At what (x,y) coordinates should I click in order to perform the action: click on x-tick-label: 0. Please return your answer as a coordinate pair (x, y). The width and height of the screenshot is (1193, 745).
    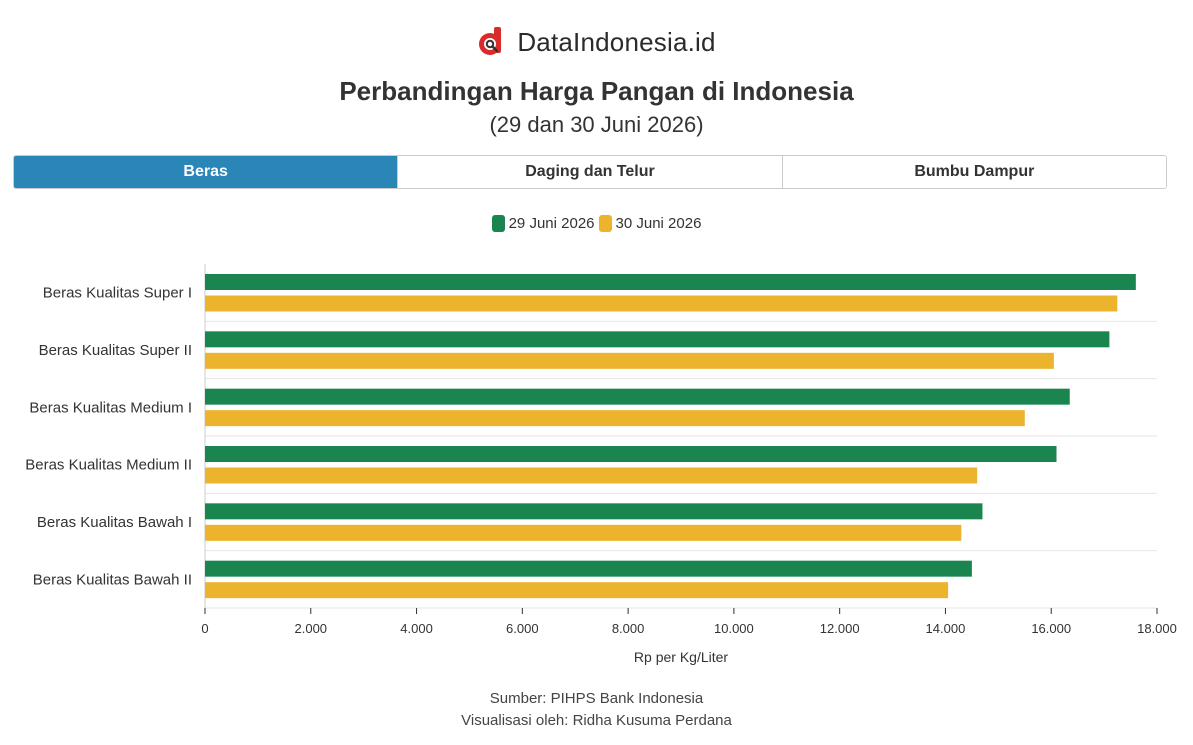
    Looking at the image, I should click on (204, 628).